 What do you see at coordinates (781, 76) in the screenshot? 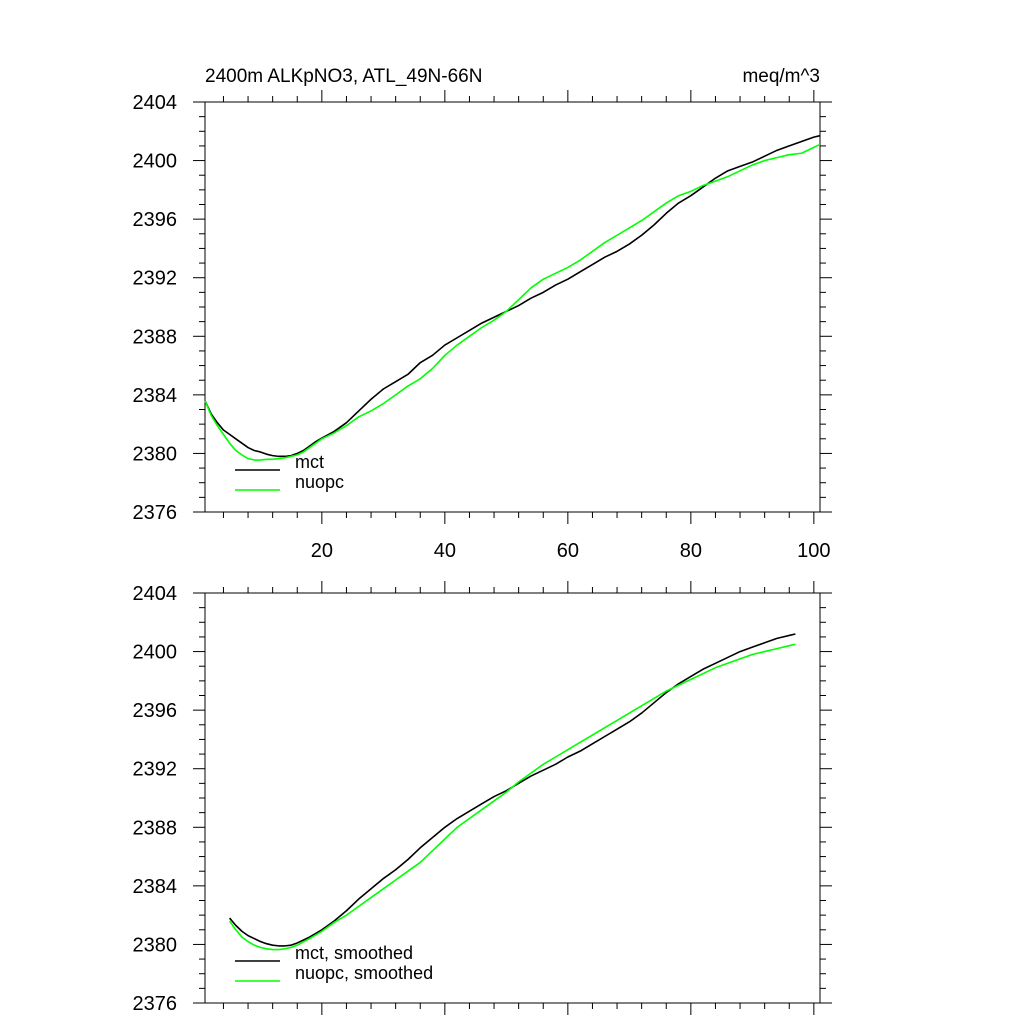
I see `units-label: meq/m^3` at bounding box center [781, 76].